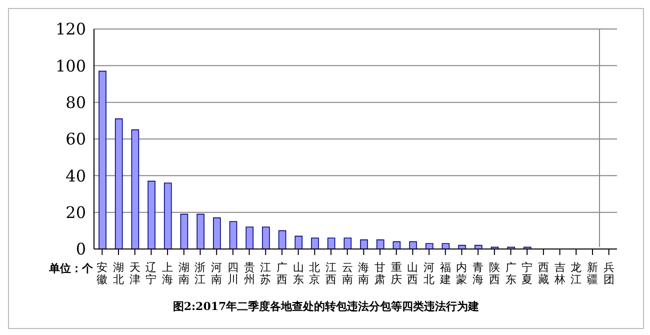 The image size is (650, 335). I want to click on x-tick-label: 龙江, so click(576, 273).